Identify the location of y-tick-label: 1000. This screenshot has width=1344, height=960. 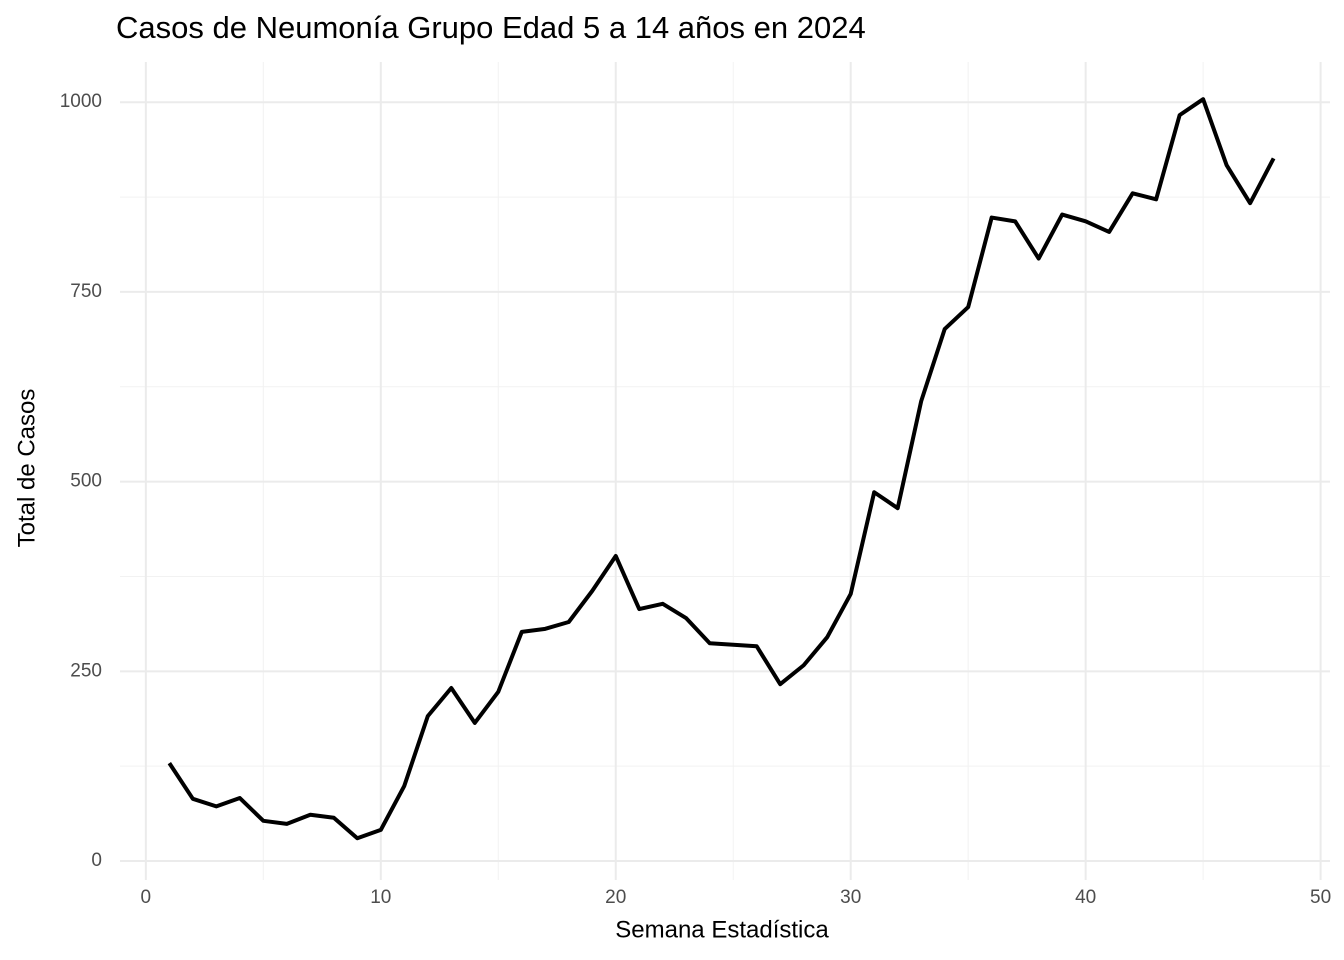
(81, 101).